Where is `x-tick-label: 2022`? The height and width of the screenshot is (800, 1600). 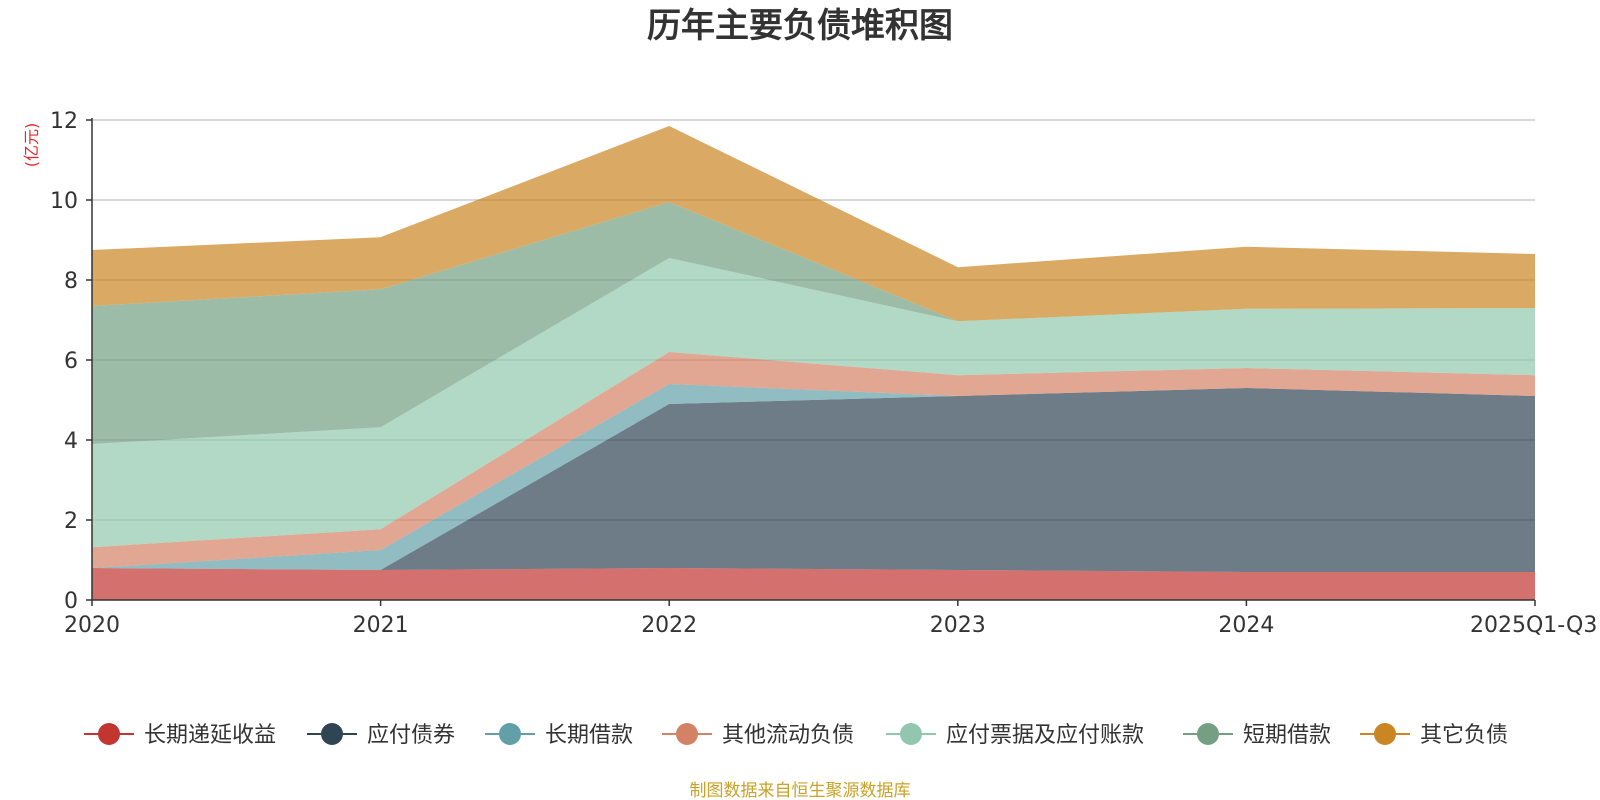
x-tick-label: 2022 is located at coordinates (669, 625).